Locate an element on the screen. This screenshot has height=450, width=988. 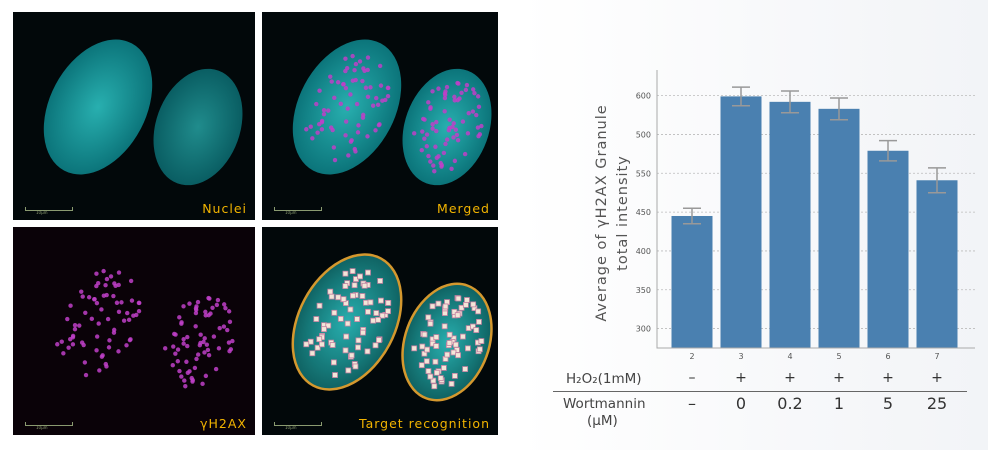
panel-label: Nuclei is located at coordinates (224, 208).